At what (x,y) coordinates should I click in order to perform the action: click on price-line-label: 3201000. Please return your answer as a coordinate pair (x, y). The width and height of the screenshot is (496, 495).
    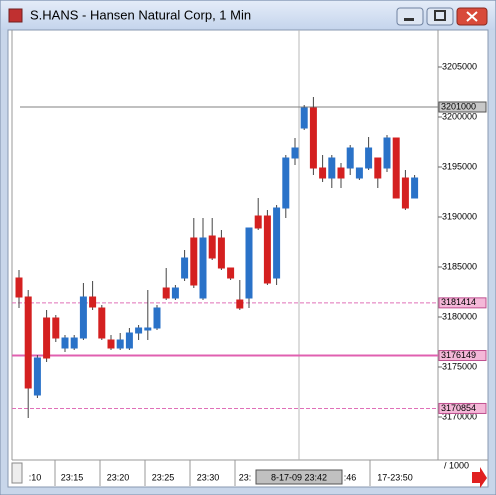
    Looking at the image, I should click on (458, 106).